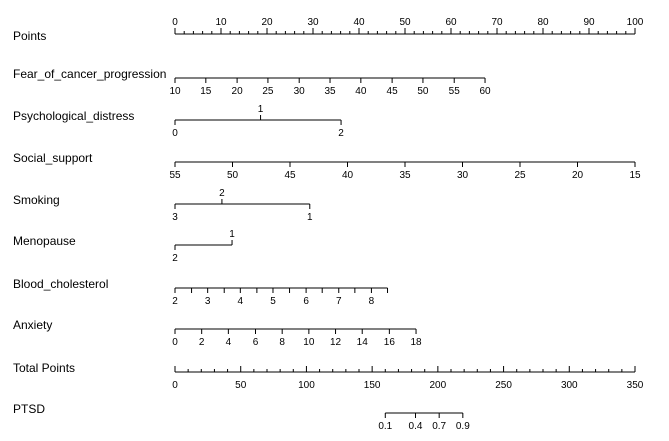 The width and height of the screenshot is (669, 441). Describe the element at coordinates (543, 22) in the screenshot. I see `points-tick-label: 80` at that location.